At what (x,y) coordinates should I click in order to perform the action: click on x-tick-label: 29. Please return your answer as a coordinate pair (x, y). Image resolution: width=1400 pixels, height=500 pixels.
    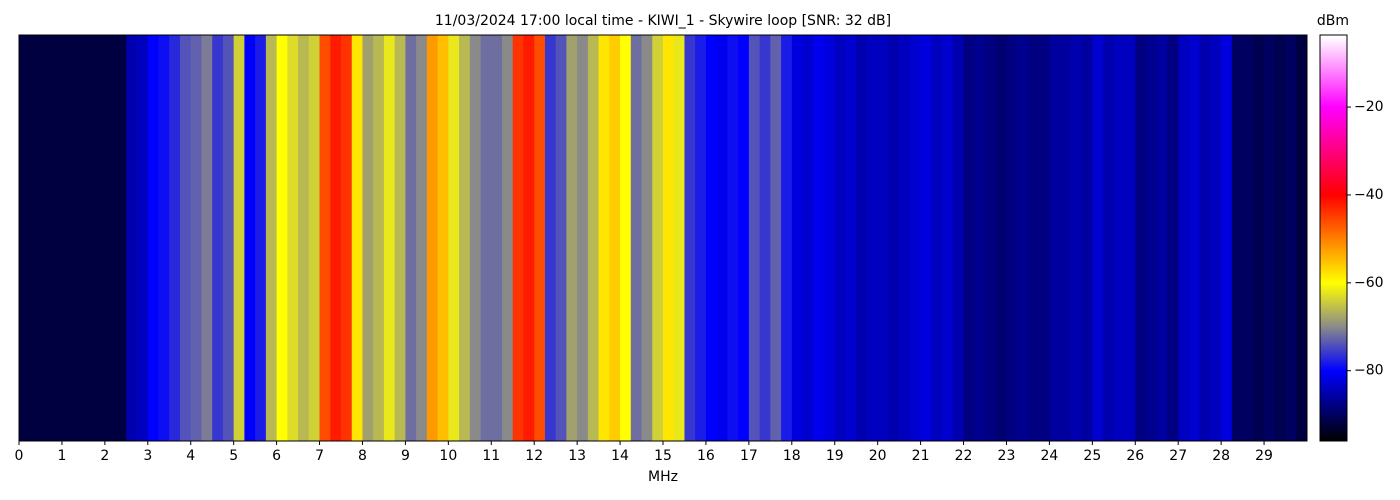
    Looking at the image, I should click on (1264, 456).